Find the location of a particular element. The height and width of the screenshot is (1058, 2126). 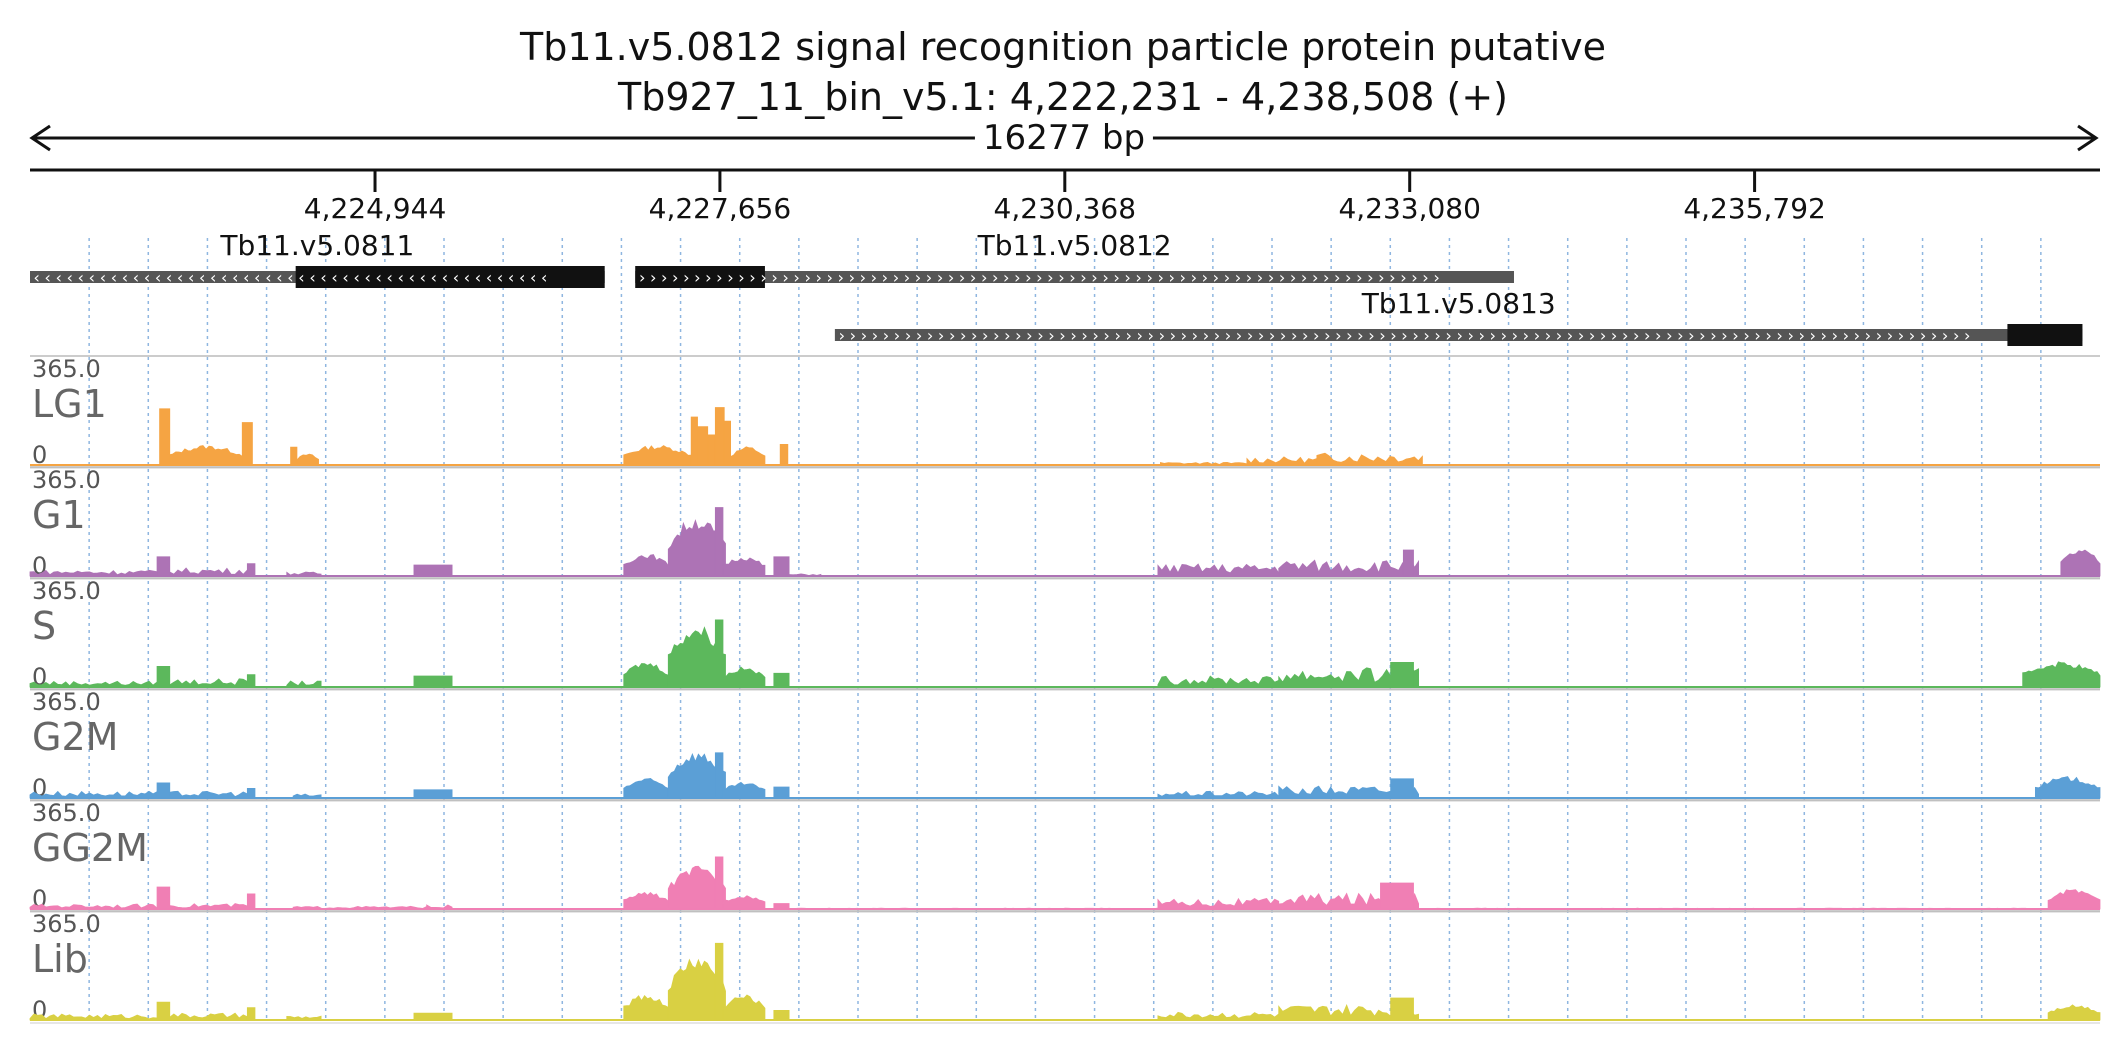

track-name-label: Lib is located at coordinates (60, 959).